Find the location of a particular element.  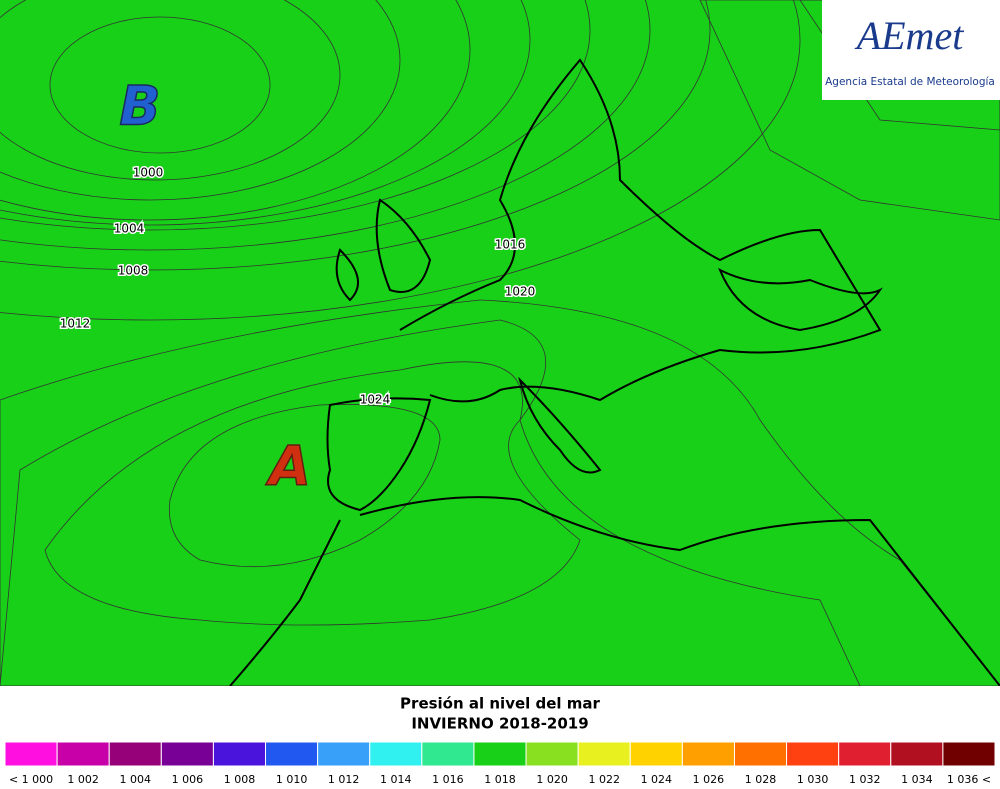

legend-label: 1 008 is located at coordinates (240, 779).